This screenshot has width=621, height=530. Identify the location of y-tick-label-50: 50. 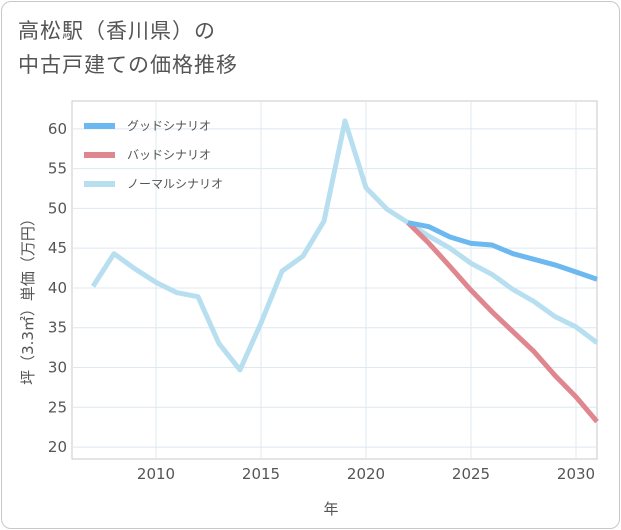
(57, 208).